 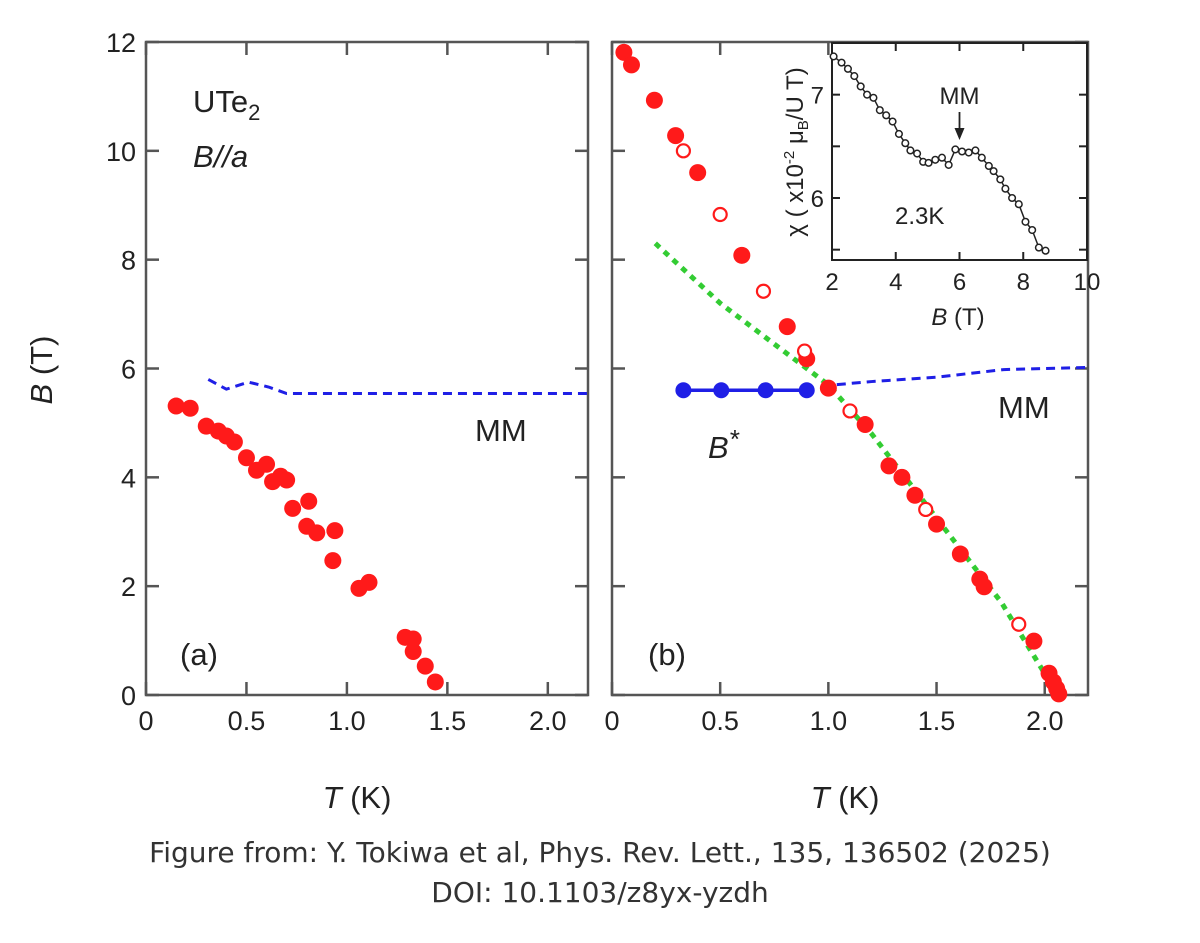 I want to click on x-tick-label: 2.0, so click(x=1045, y=721).